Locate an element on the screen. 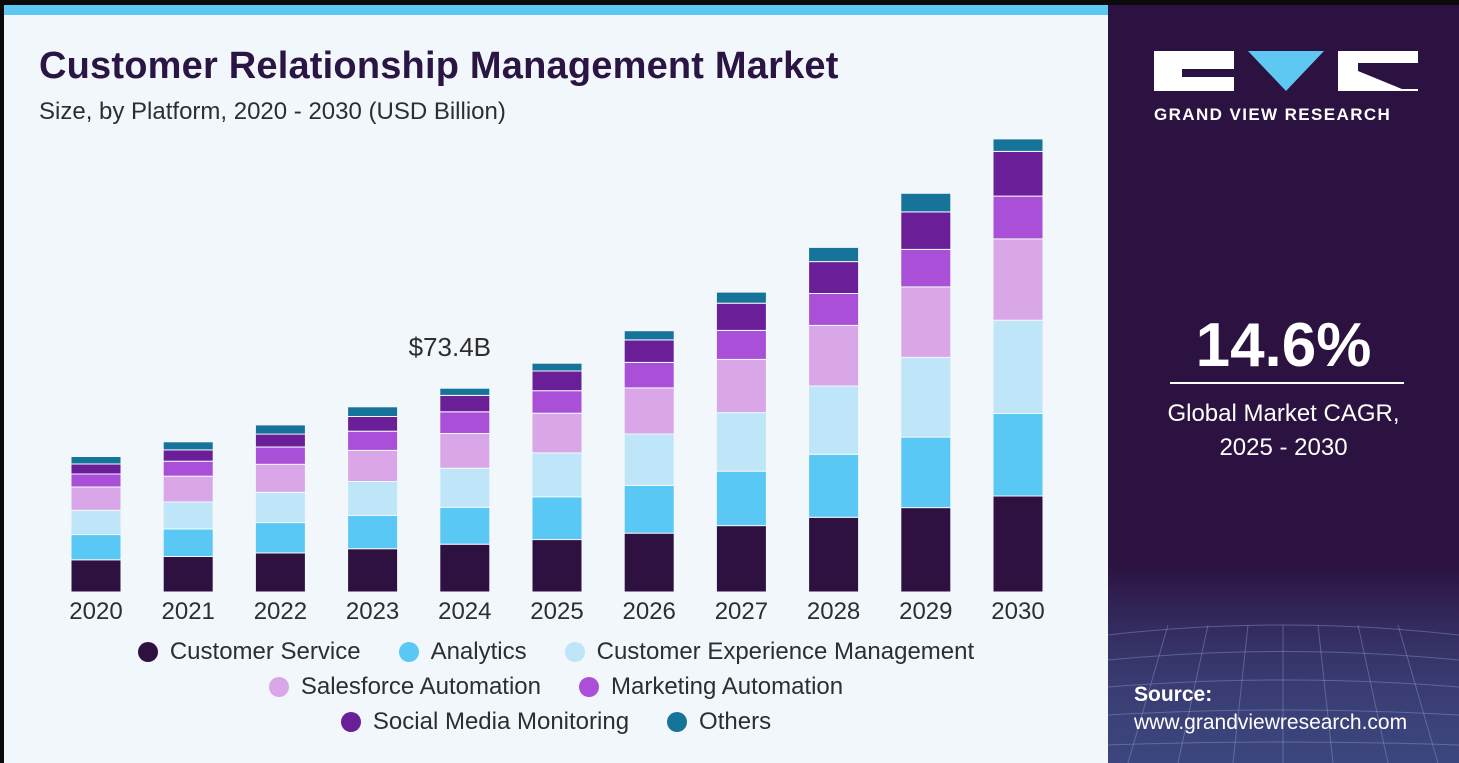  legend-item: Social Media Monitoring is located at coordinates (485, 722).